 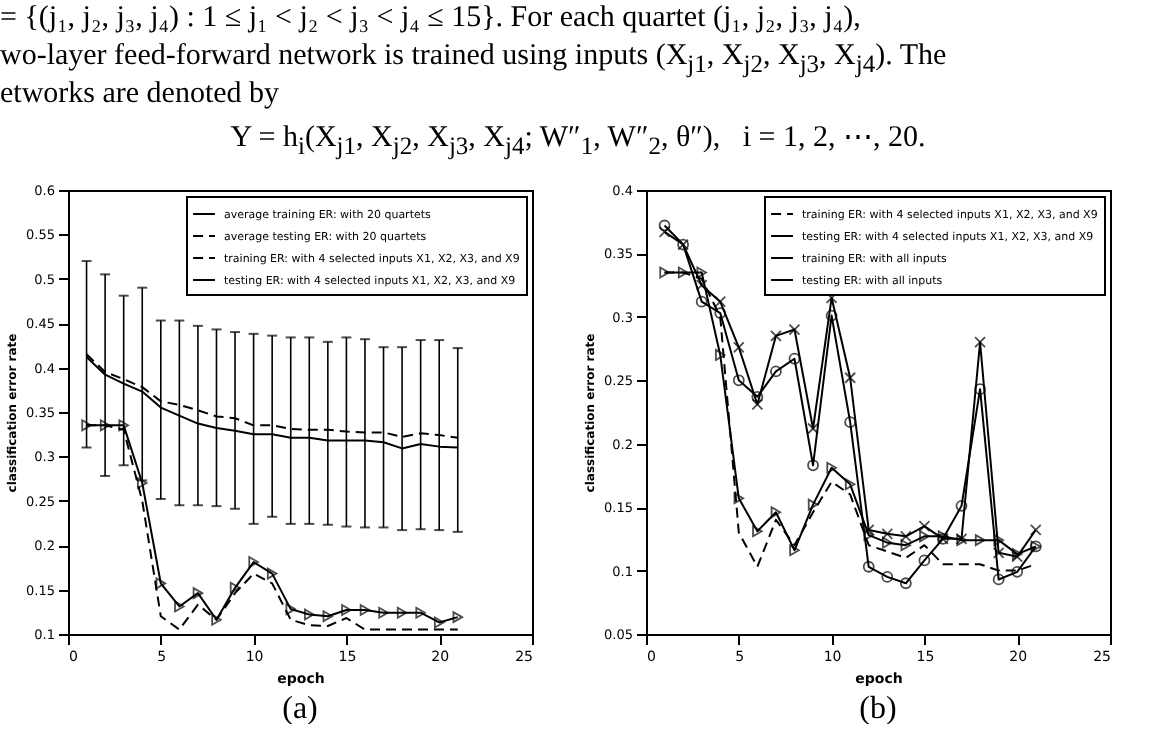 What do you see at coordinates (141, 95) in the screenshot?
I see `text: etworks are denoted by` at bounding box center [141, 95].